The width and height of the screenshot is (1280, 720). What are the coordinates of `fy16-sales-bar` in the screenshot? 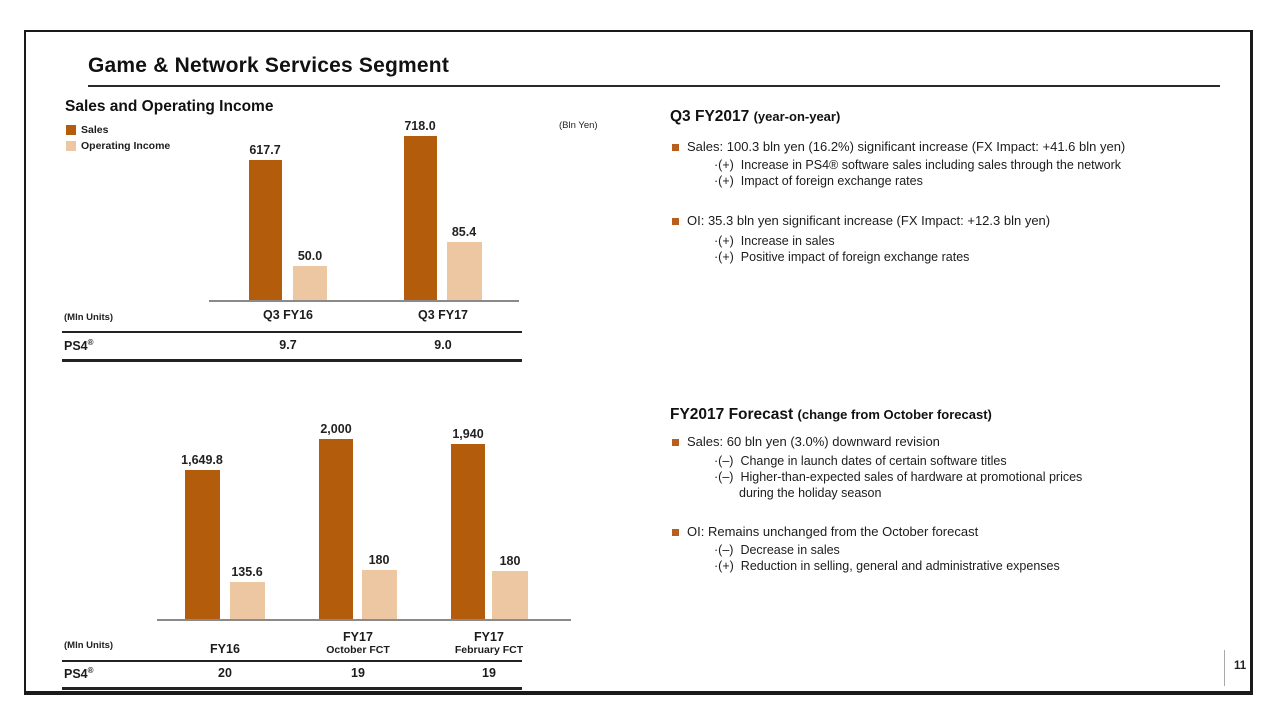 It's located at (202, 544).